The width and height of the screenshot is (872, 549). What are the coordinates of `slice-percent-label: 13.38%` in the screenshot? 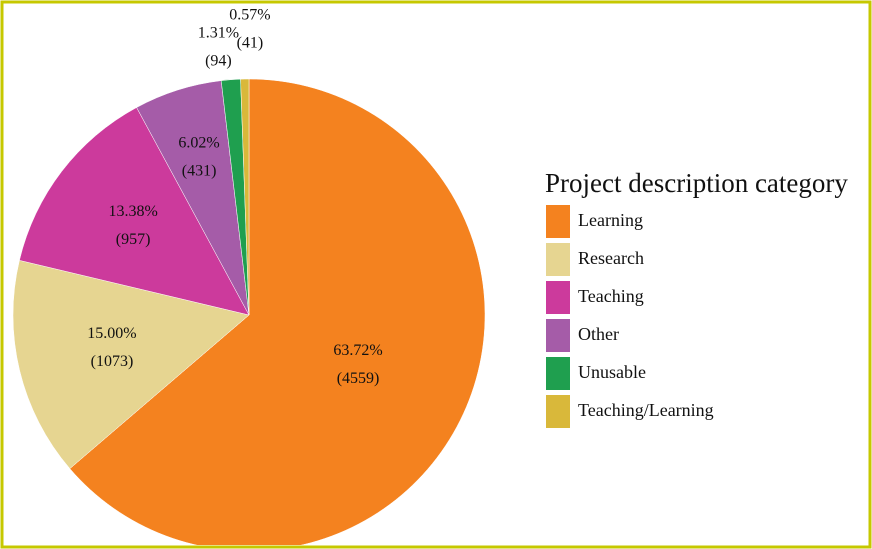 It's located at (132, 211).